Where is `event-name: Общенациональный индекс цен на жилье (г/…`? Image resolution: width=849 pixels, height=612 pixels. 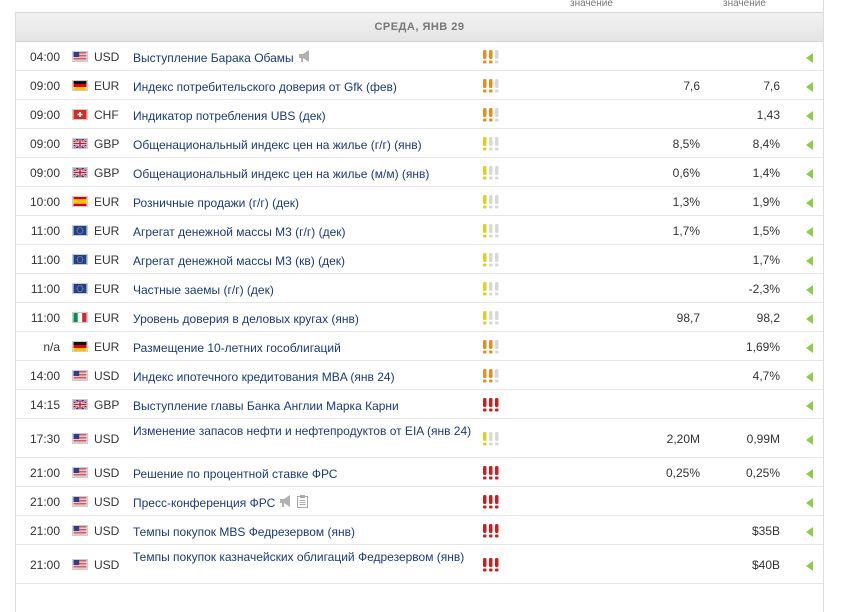 event-name: Общенациональный индекс цен на жилье (г/… is located at coordinates (305, 145).